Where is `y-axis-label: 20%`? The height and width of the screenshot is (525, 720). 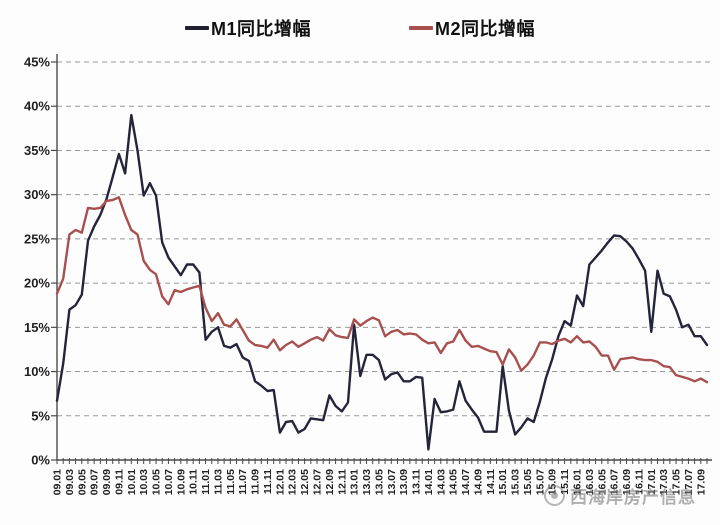 y-axis-label: 20% is located at coordinates (37, 283).